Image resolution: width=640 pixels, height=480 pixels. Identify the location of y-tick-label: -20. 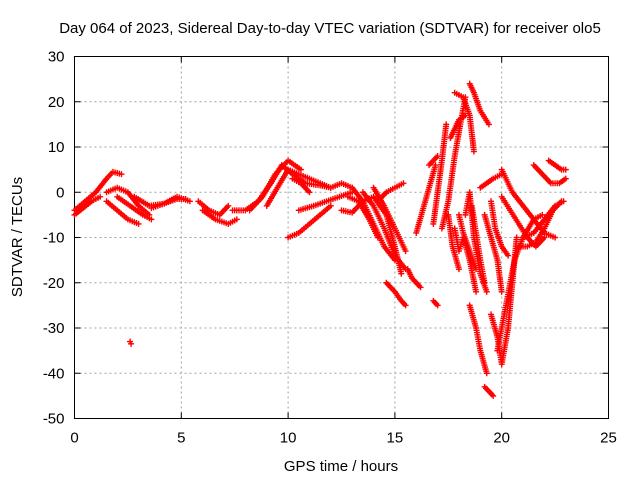
(54, 283).